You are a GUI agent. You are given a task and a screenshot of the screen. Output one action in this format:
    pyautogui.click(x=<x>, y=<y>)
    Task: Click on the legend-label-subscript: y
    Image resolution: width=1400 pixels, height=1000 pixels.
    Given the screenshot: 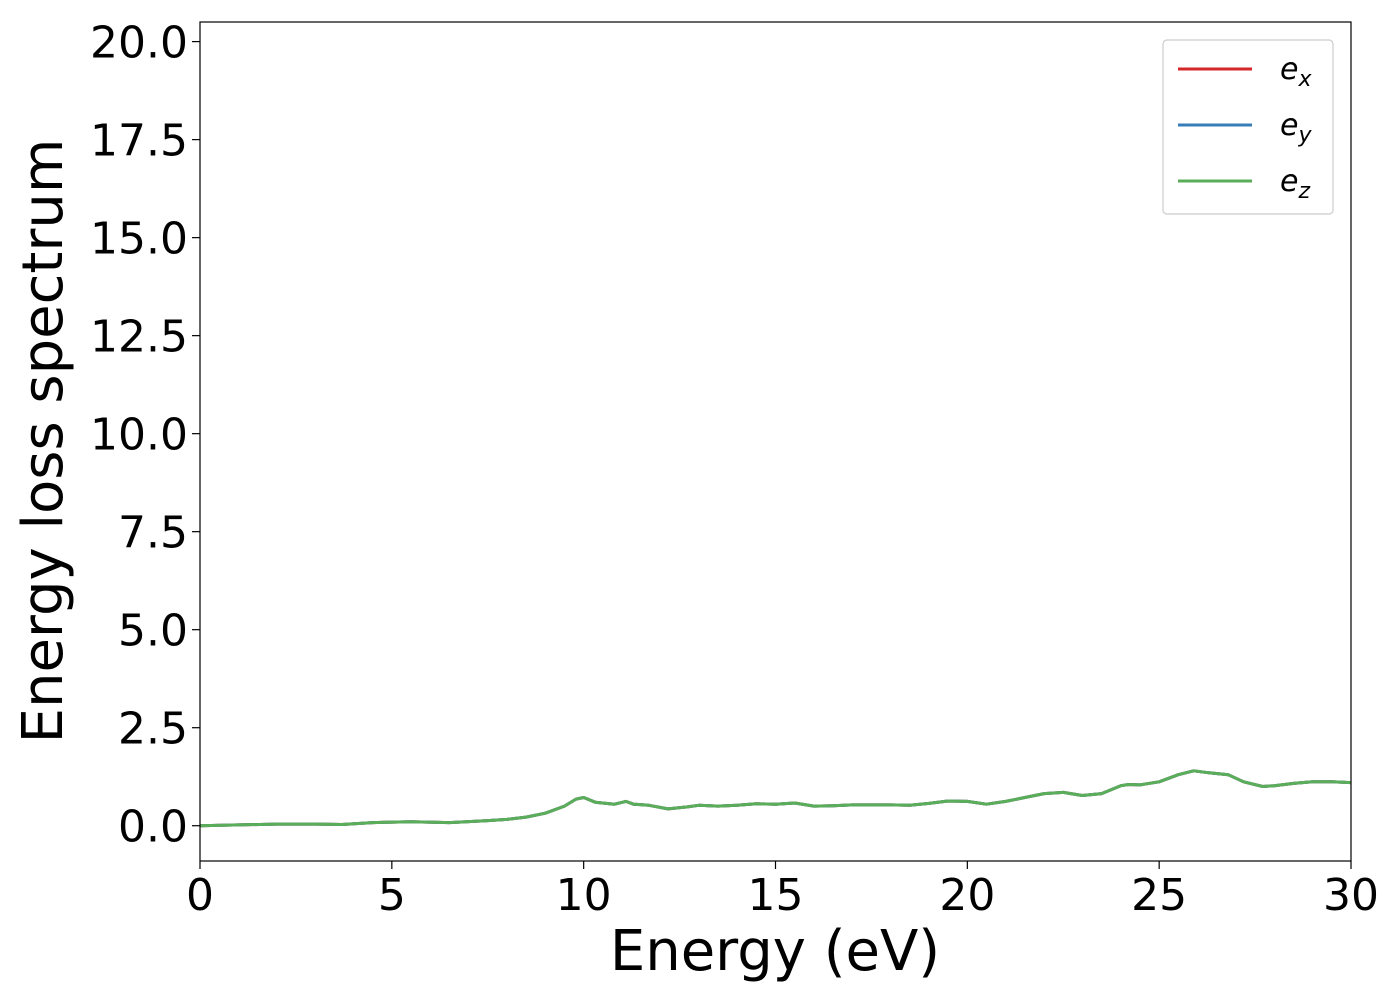 What is the action you would take?
    pyautogui.click(x=1304, y=135)
    